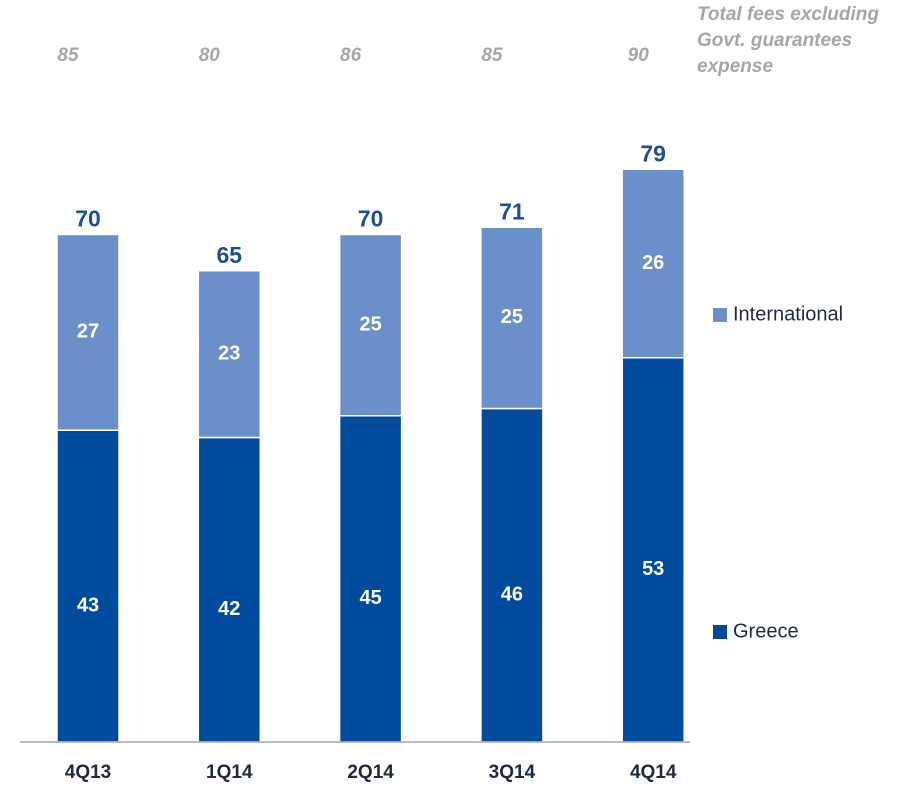  Describe the element at coordinates (370, 772) in the screenshot. I see `x-tick-label: 2Q14` at that location.